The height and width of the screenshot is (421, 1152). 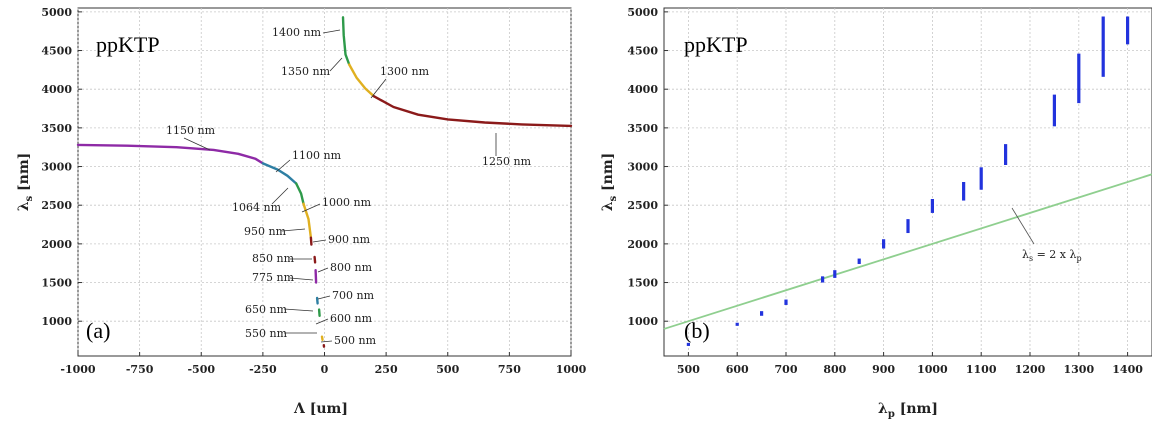 What do you see at coordinates (981, 369) in the screenshot?
I see `panel-b-xtick-label: 1100` at bounding box center [981, 369].